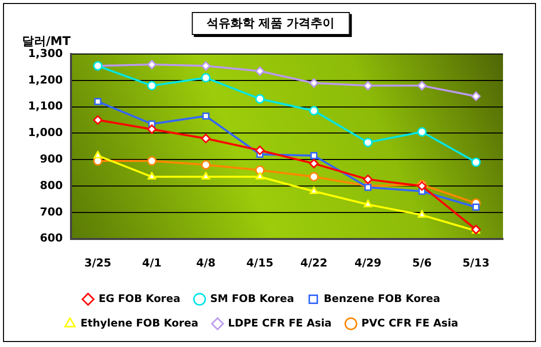 This screenshot has height=347, width=541. Describe the element at coordinates (52, 211) in the screenshot. I see `y-tick-label: 700` at that location.